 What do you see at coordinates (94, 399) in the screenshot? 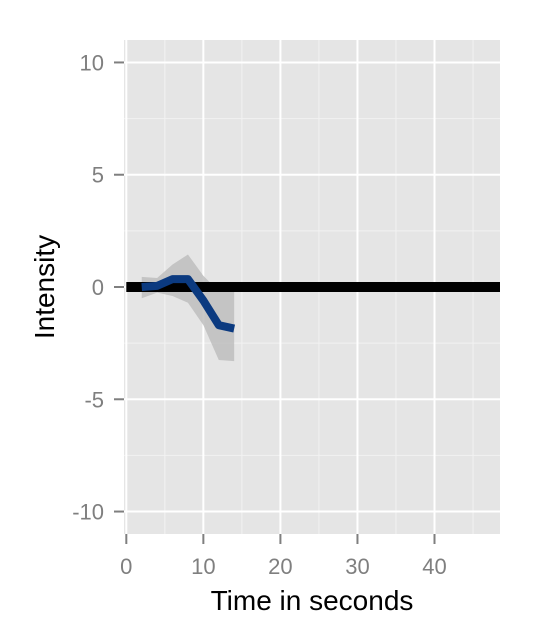
I see `y-tick-label: -5` at bounding box center [94, 399].